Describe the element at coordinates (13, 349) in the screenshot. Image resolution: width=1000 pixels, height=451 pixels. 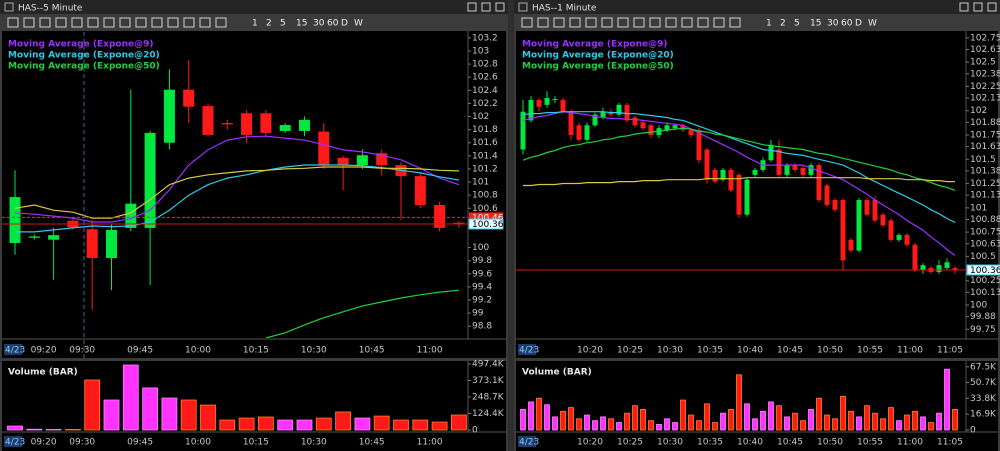
I see `date-badge` at that location.